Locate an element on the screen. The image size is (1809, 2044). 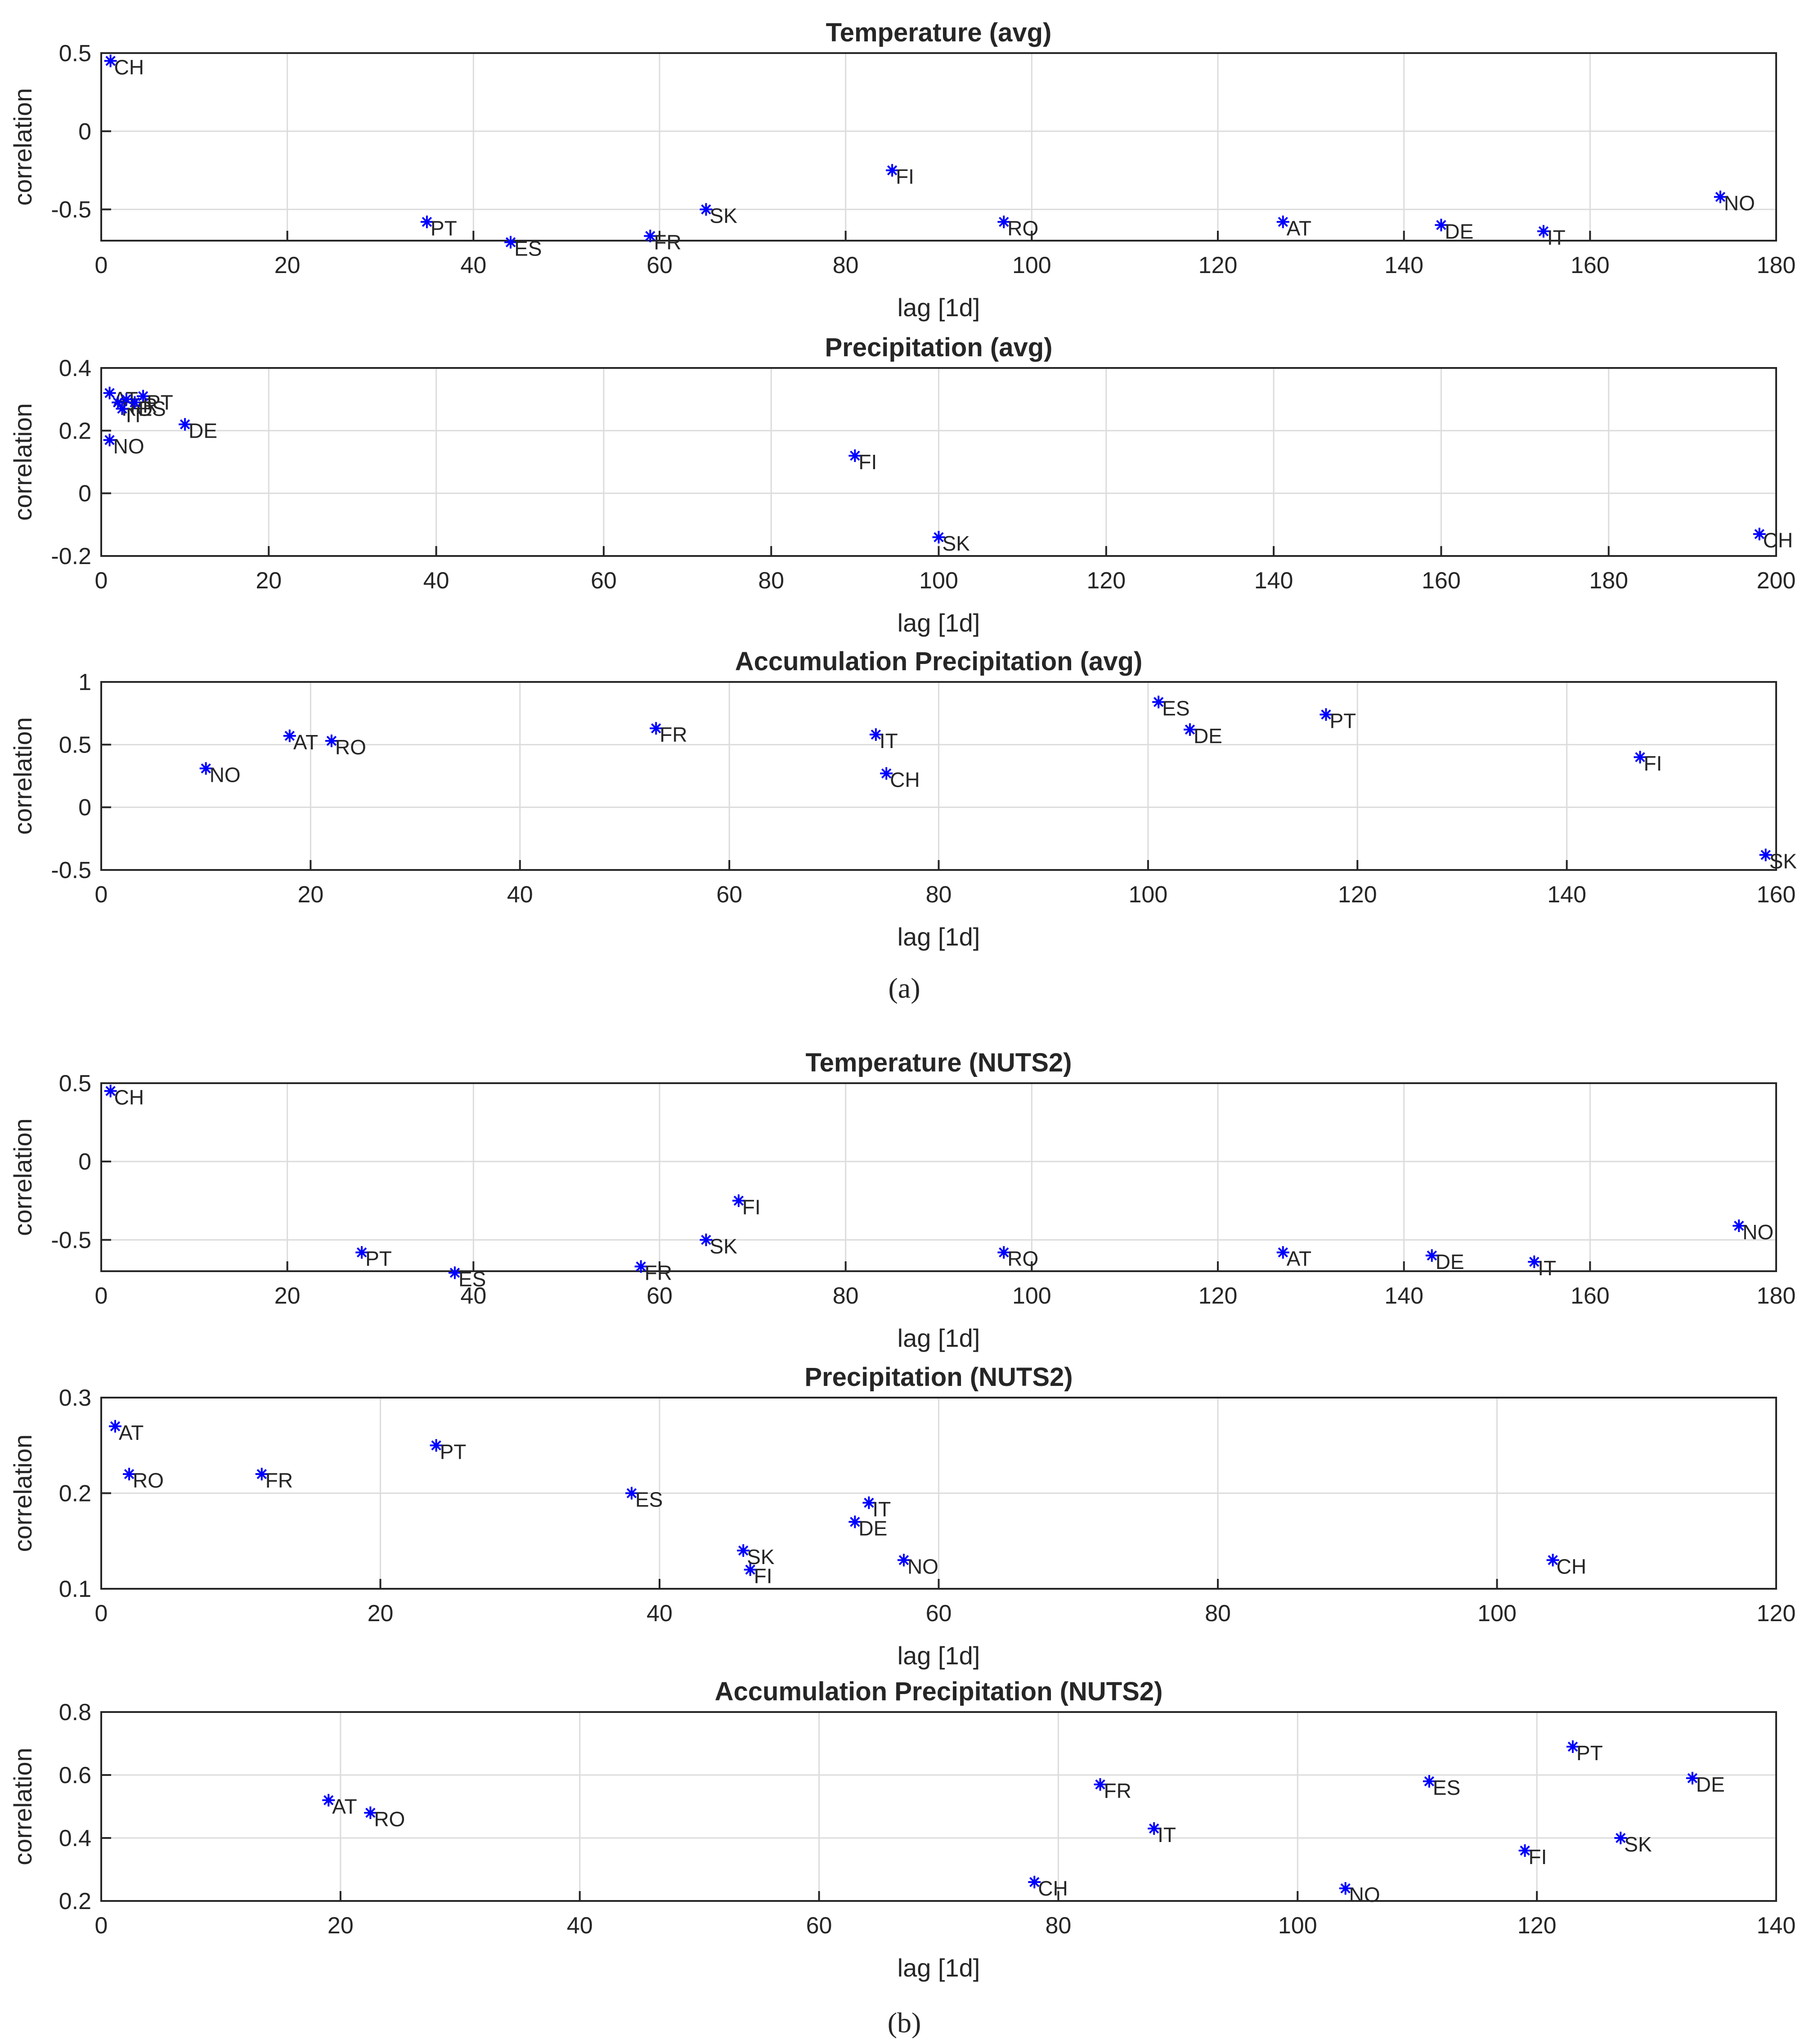
x-tick-label: 140 is located at coordinates (1273, 581).